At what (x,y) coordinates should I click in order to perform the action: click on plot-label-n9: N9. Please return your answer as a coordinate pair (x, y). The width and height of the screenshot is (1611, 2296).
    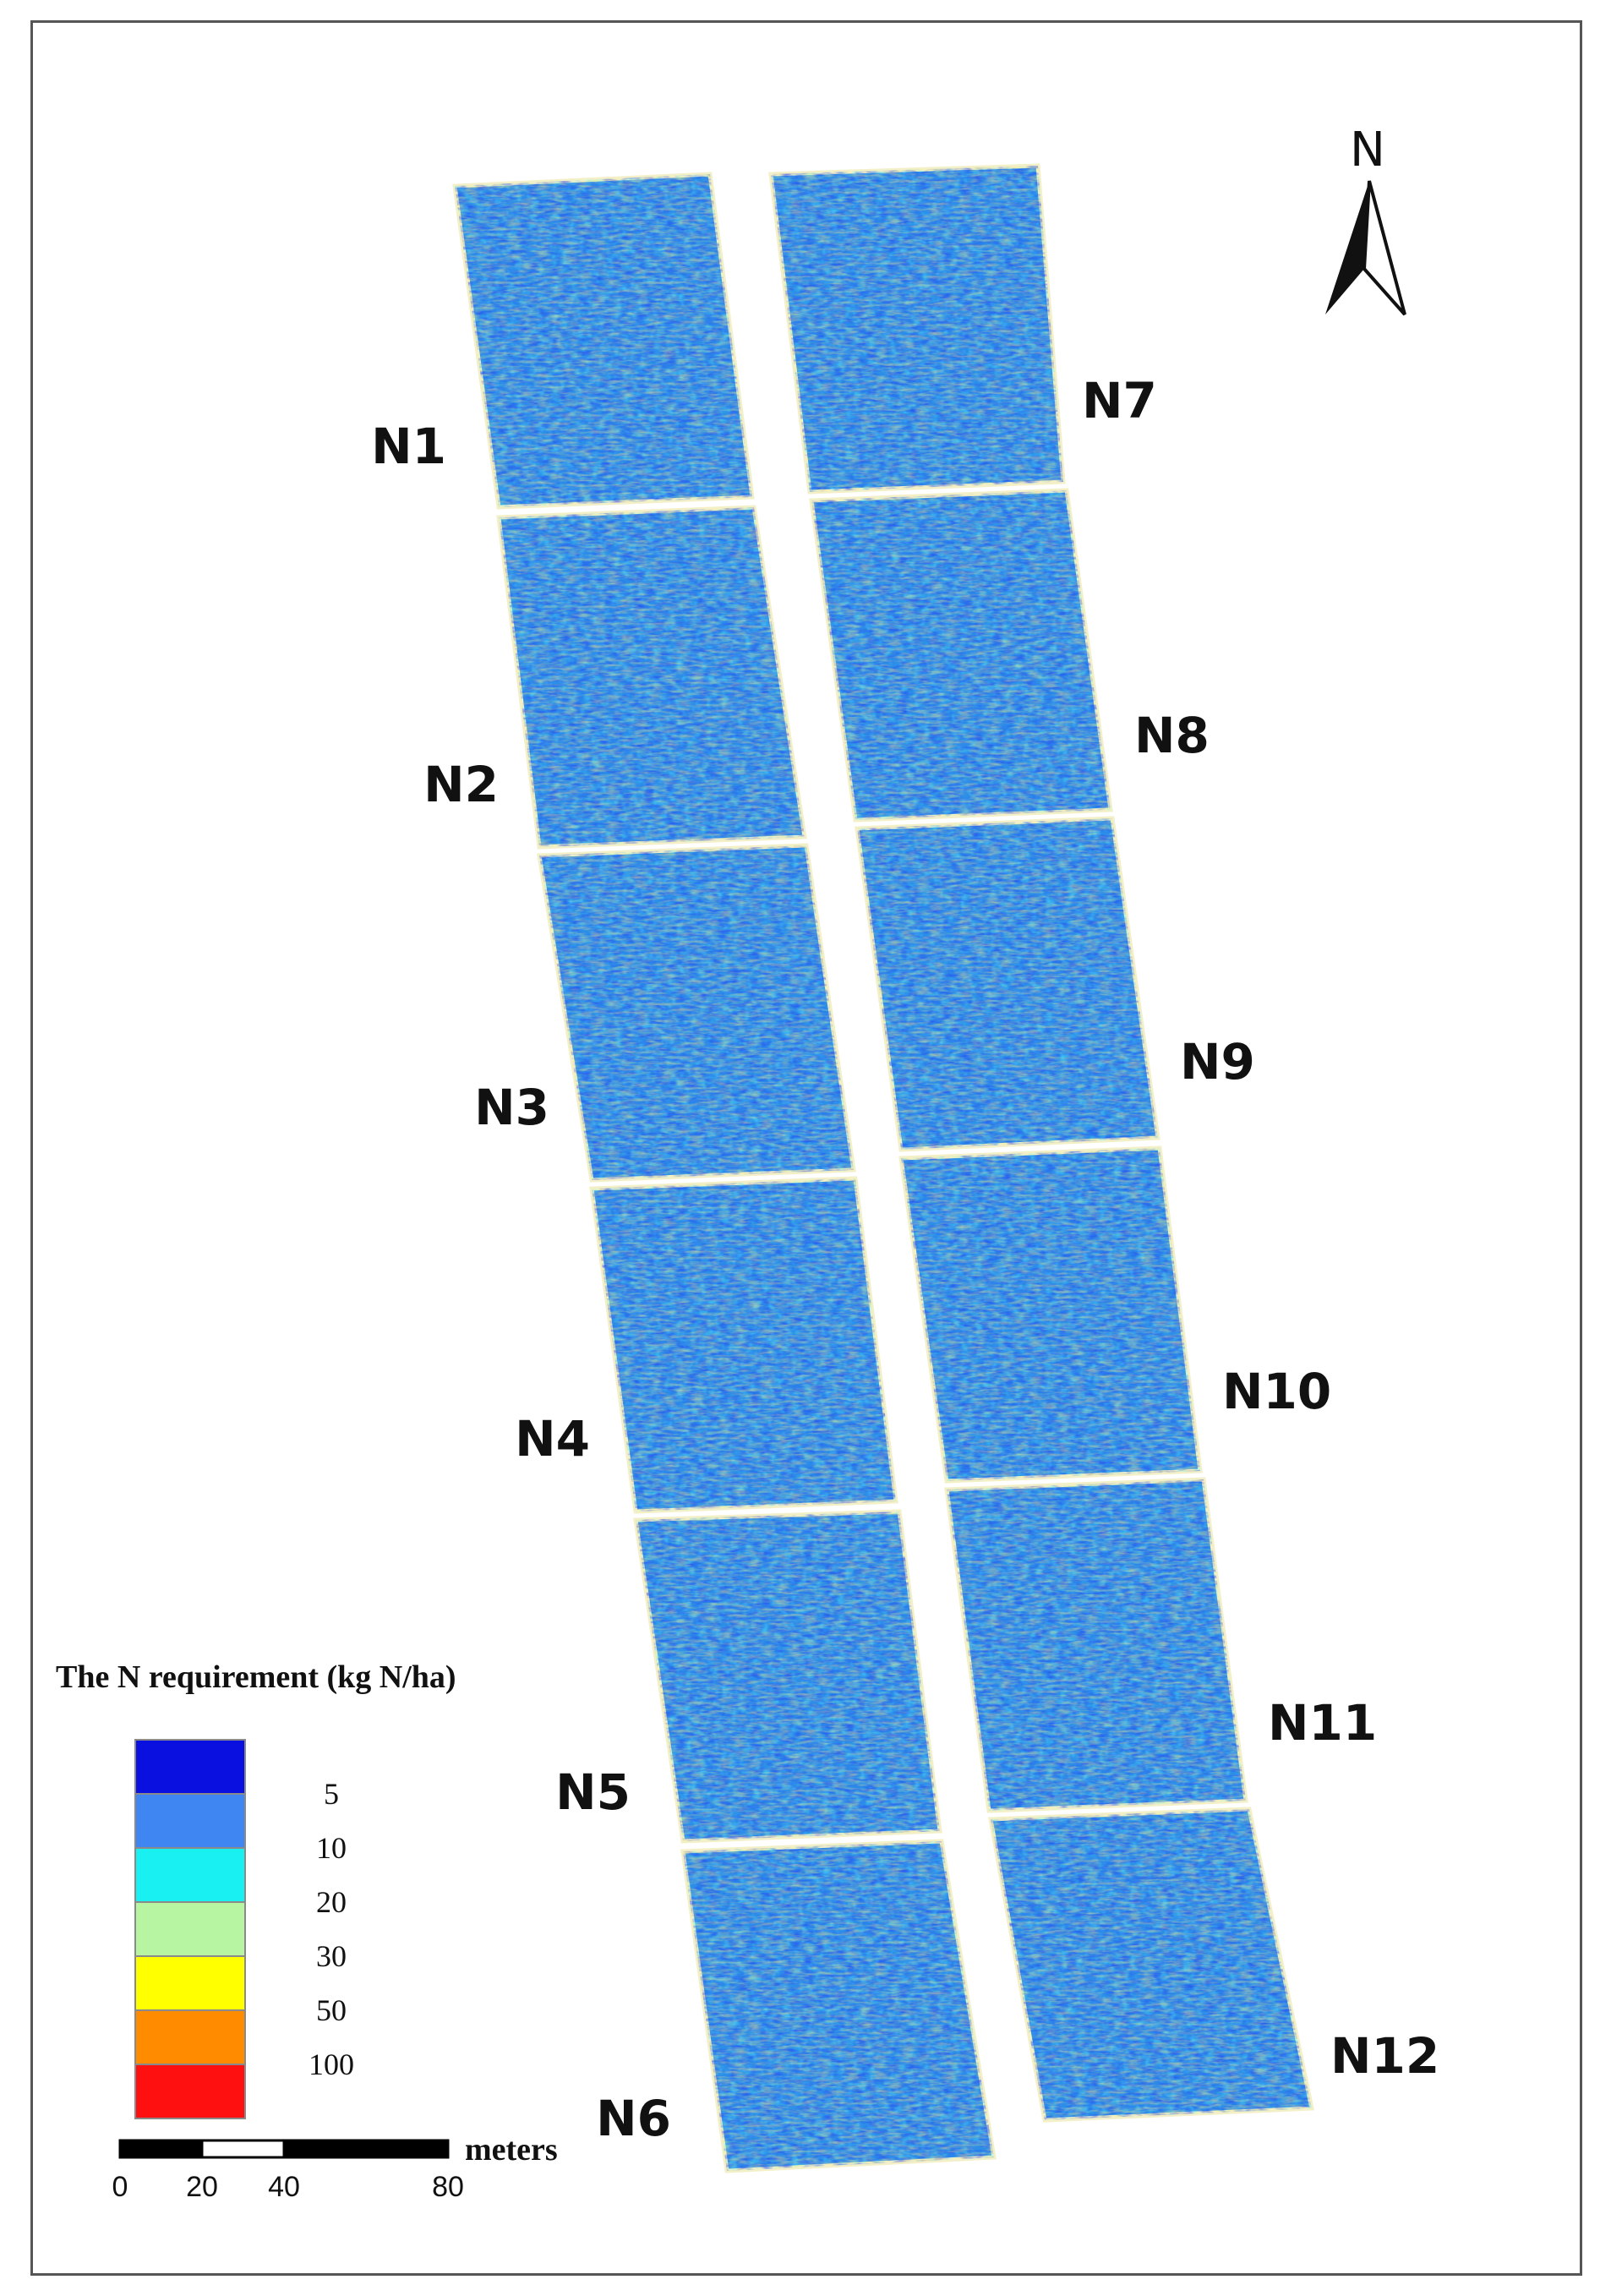
    Looking at the image, I should click on (1217, 1062).